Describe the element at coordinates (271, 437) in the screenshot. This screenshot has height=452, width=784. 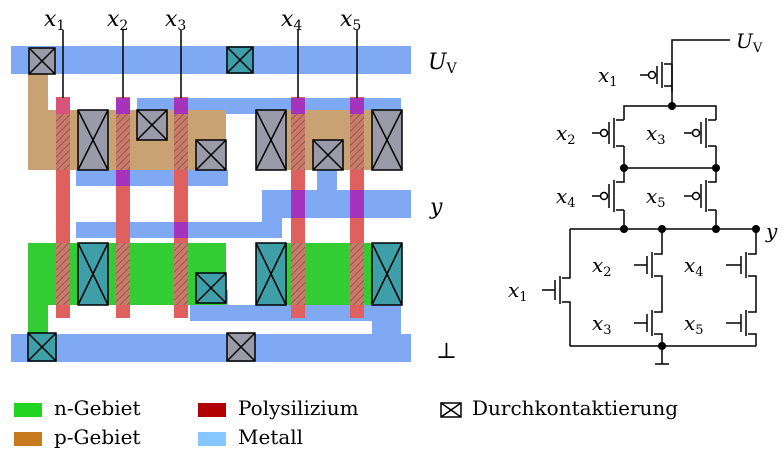
I see `legend-label: Metall` at that location.